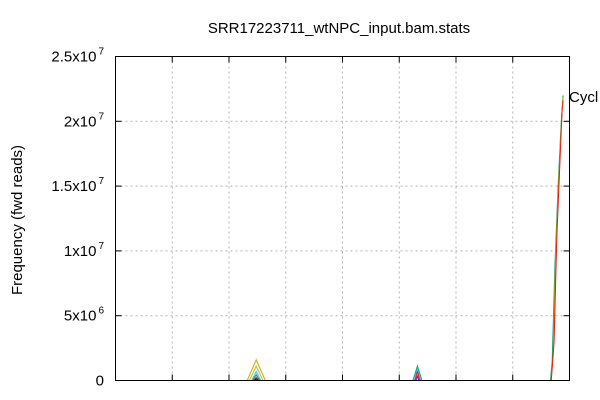 Image resolution: width=600 pixels, height=400 pixels. What do you see at coordinates (101, 311) in the screenshot?
I see `y-tick-exponent: 6` at bounding box center [101, 311].